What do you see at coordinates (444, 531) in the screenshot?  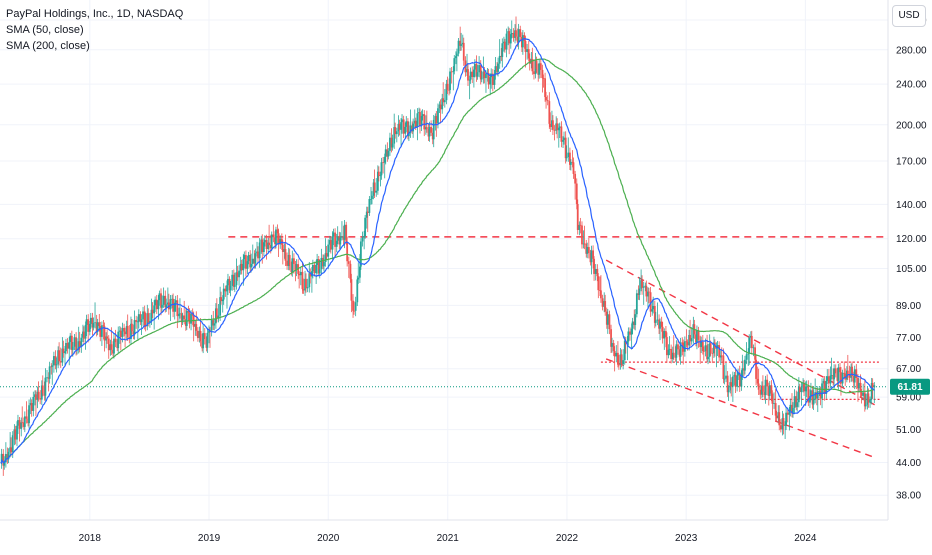 I see `time-scale: 2018 2019 2020 2021 2022 2023 2024` at bounding box center [444, 531].